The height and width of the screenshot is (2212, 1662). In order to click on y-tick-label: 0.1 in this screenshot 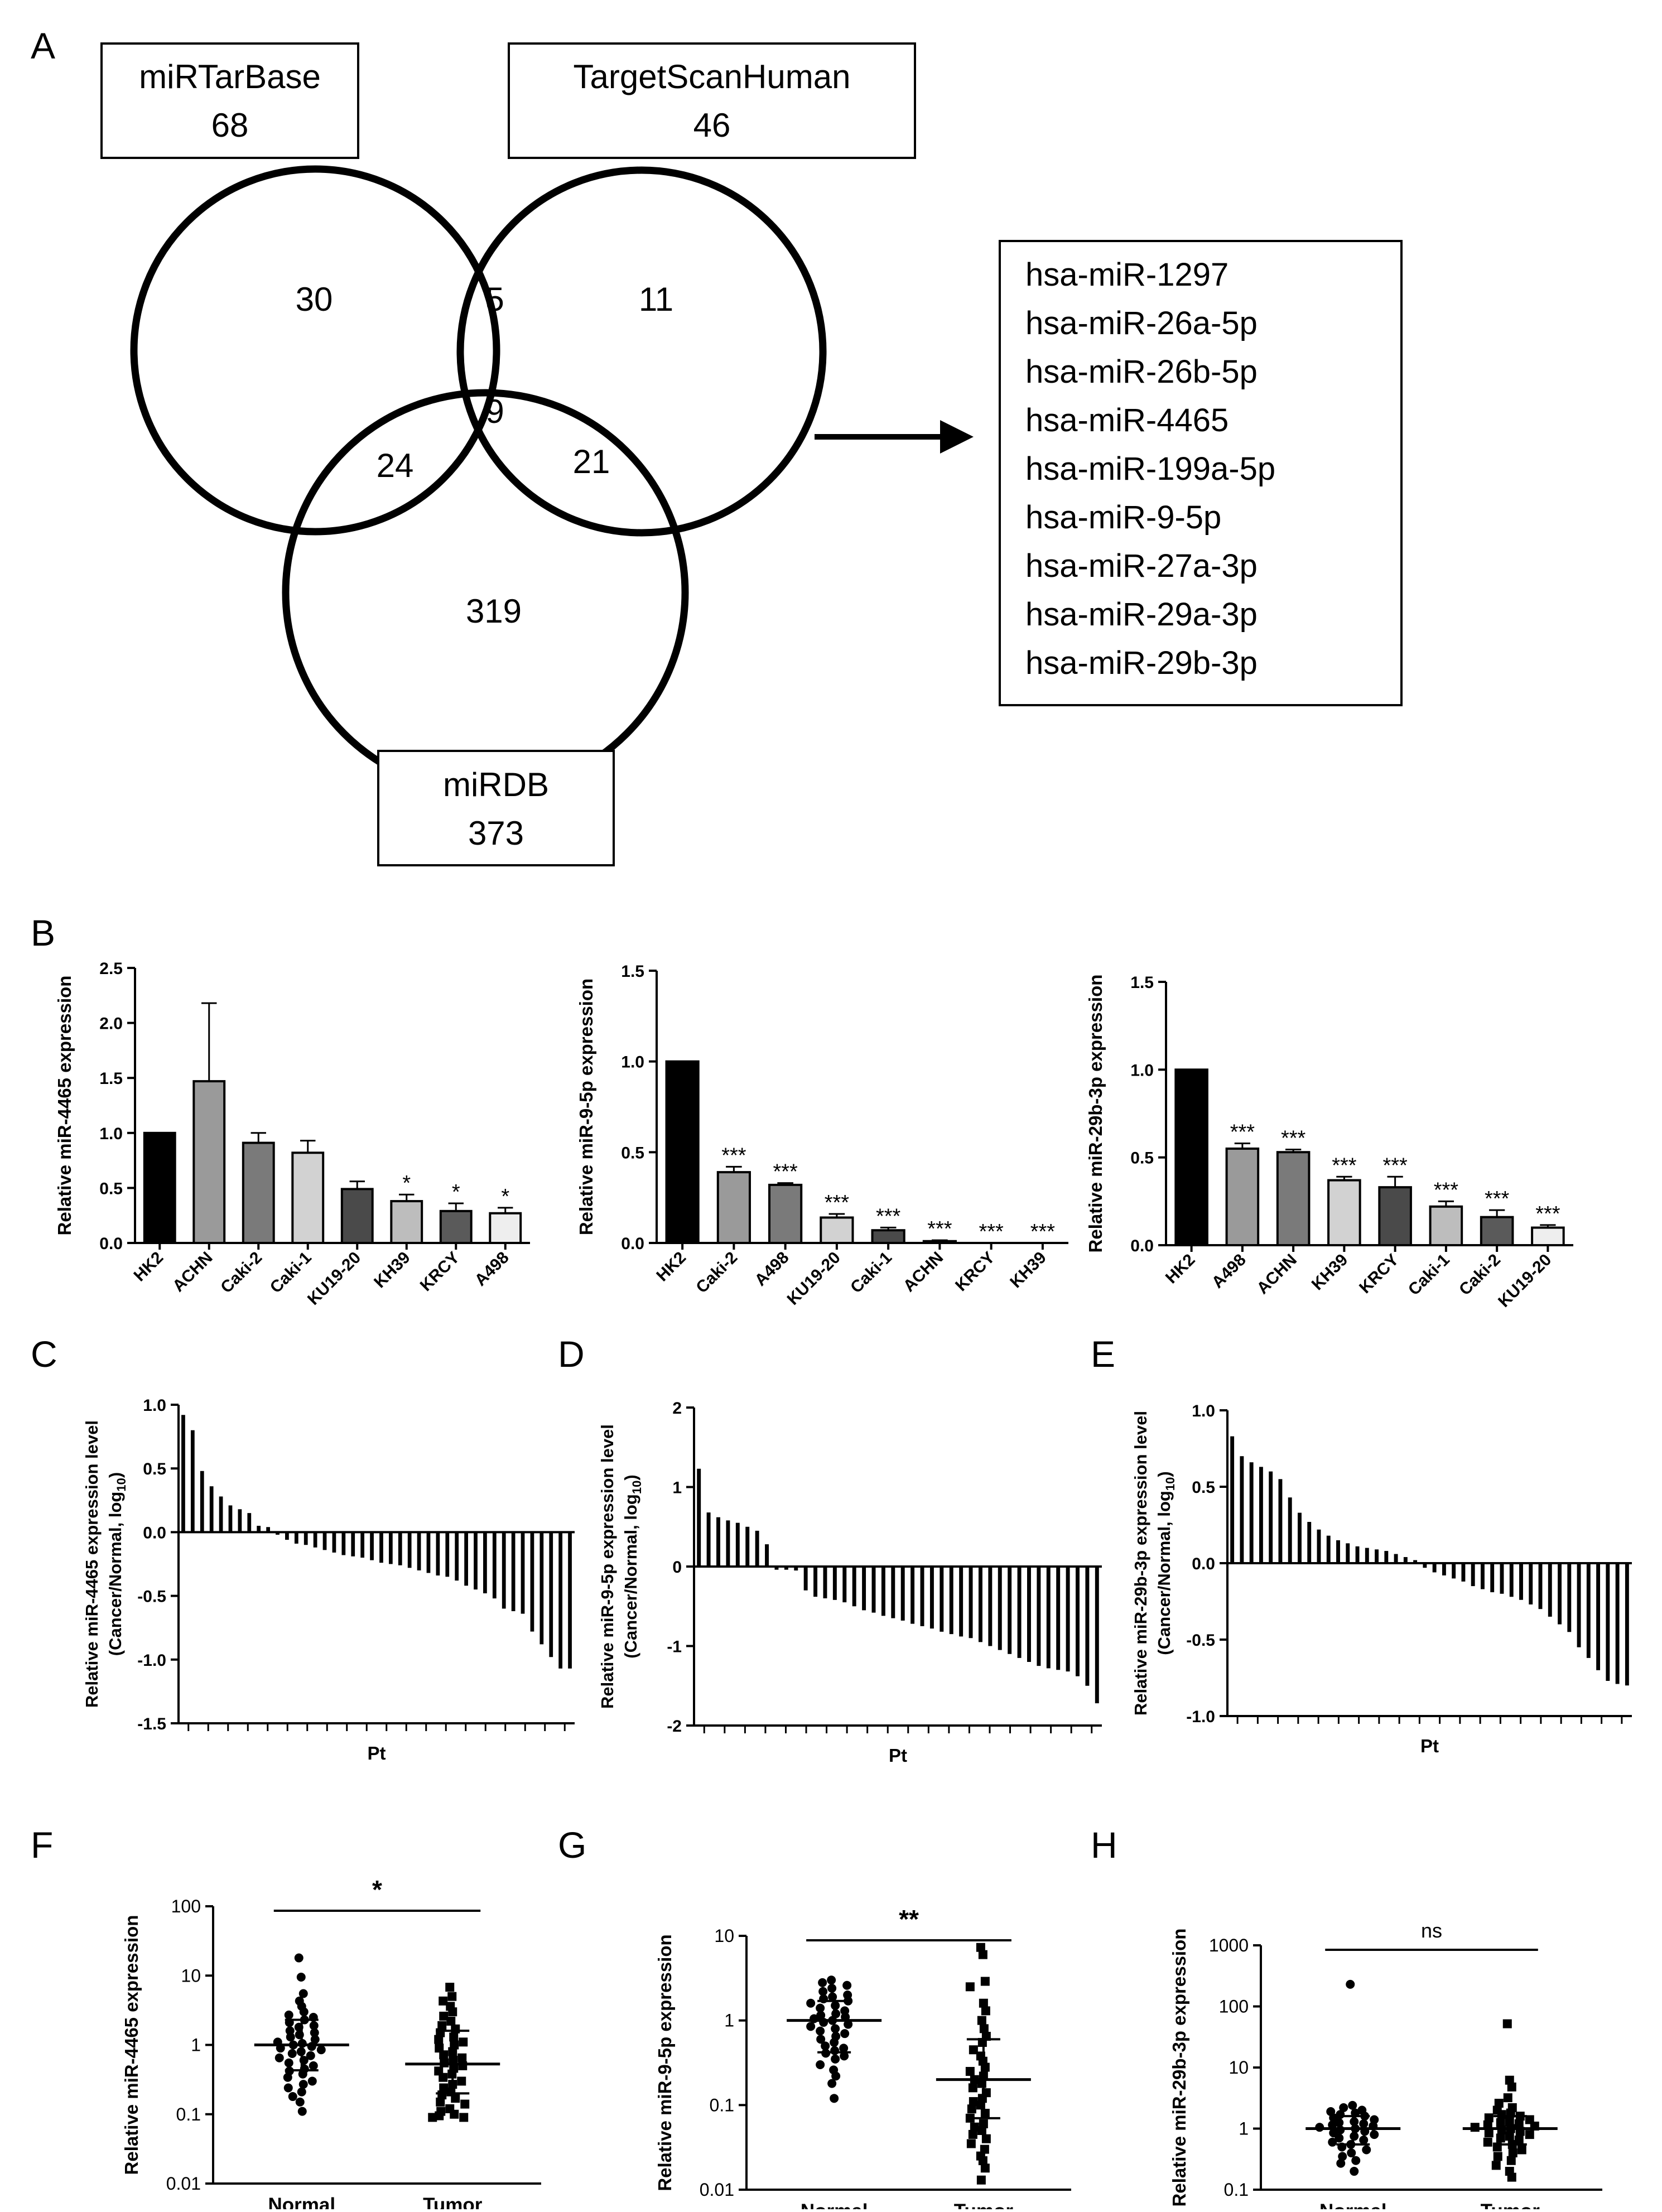, I will do `click(1236, 2190)`.